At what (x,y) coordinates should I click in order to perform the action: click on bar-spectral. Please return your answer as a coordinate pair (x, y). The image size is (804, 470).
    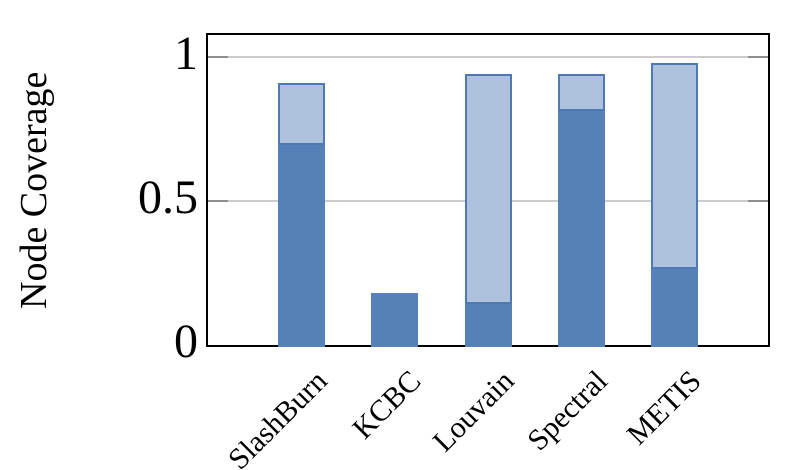
    Looking at the image, I should click on (581, 210).